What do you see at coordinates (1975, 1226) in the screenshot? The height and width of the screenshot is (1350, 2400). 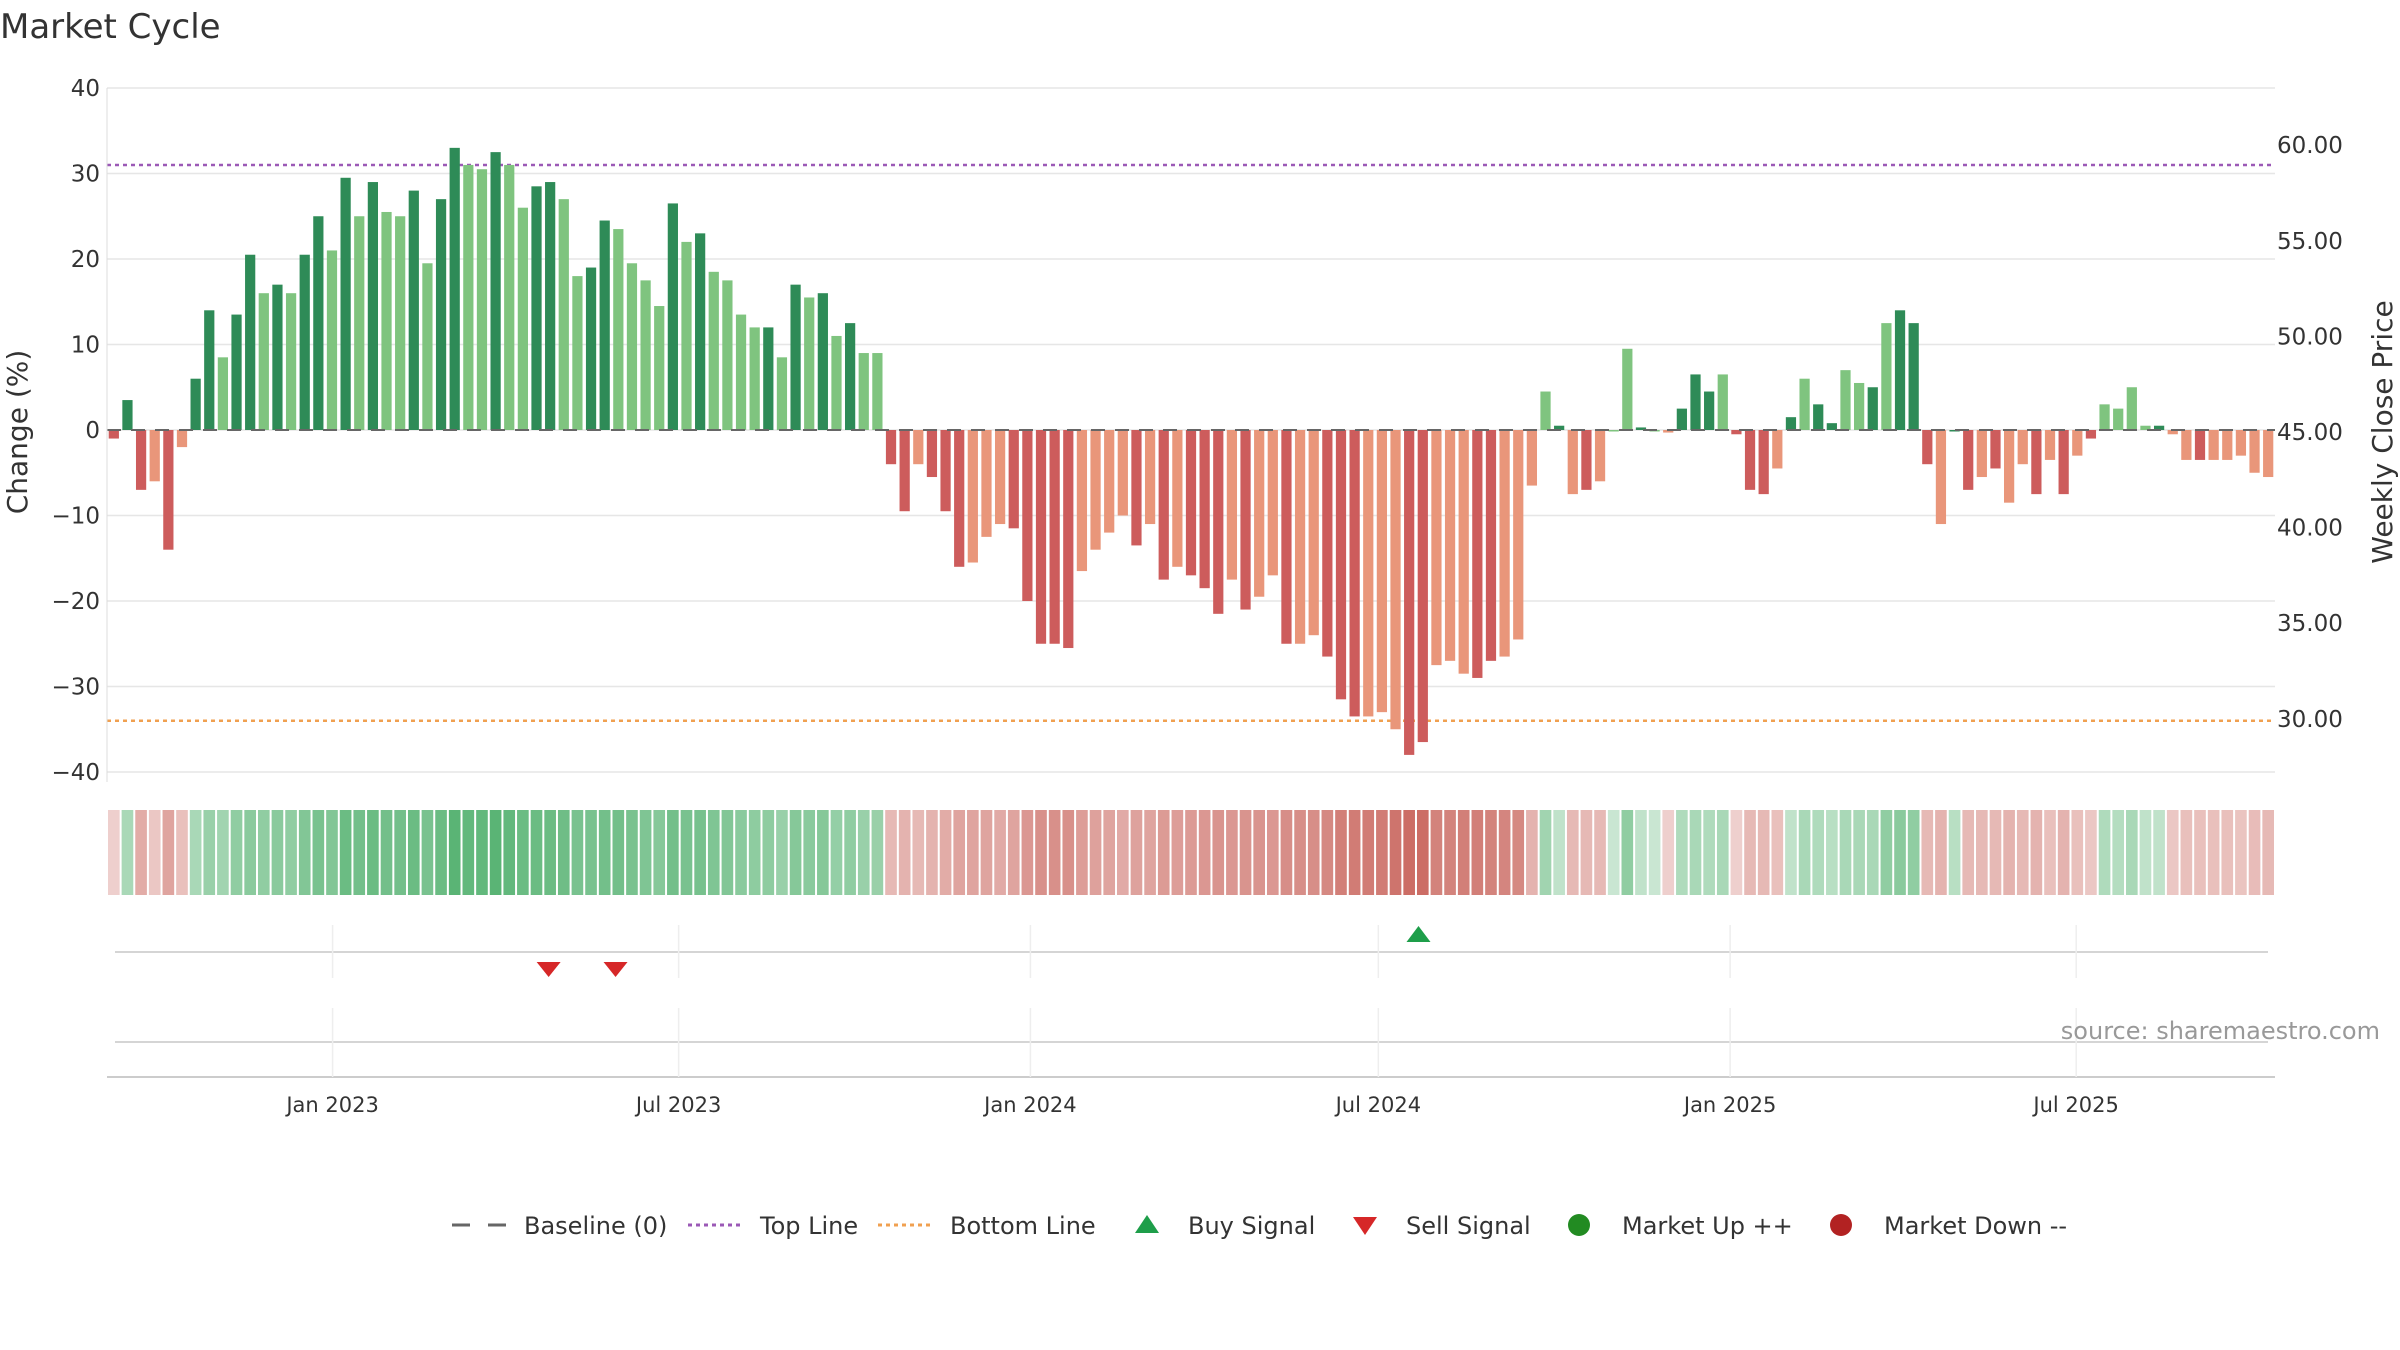 I see `legend-label: Market Down --` at bounding box center [1975, 1226].